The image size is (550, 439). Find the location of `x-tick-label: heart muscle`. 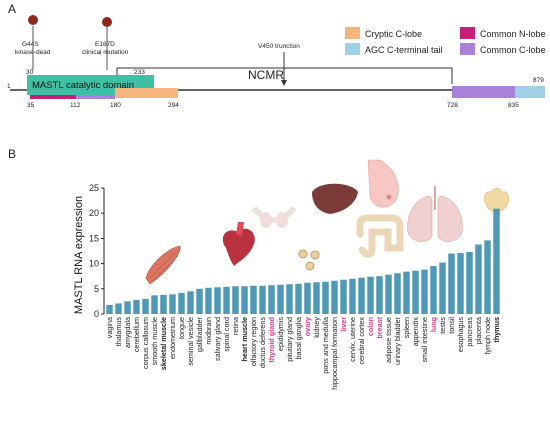

x-tick-label: heart muscle is located at coordinates (244, 339).